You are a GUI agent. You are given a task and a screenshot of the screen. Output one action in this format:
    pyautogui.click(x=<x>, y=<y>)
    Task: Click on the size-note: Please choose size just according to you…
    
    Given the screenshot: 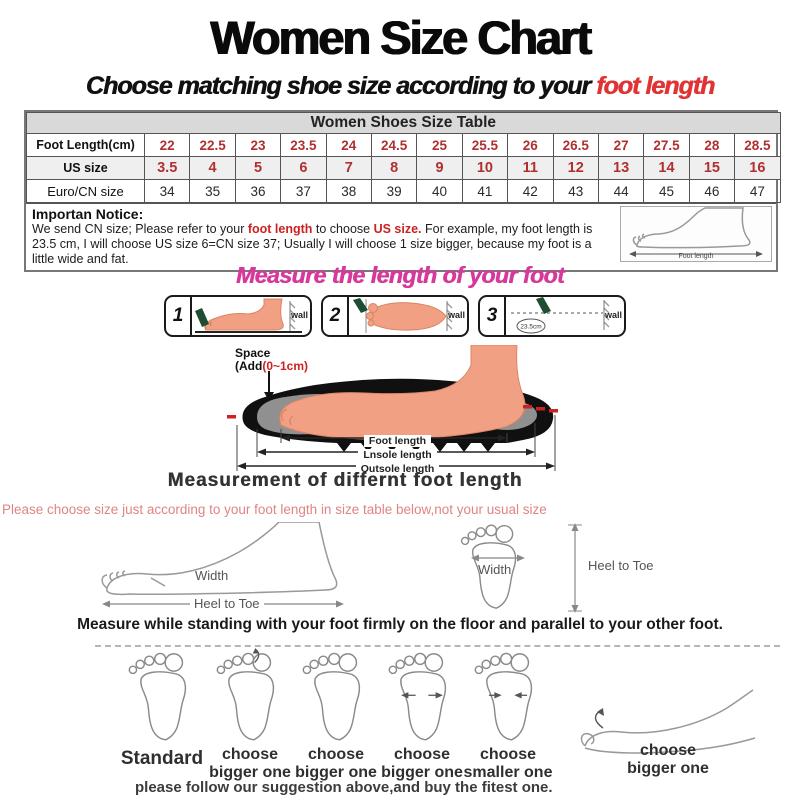 What is the action you would take?
    pyautogui.click(x=274, y=509)
    